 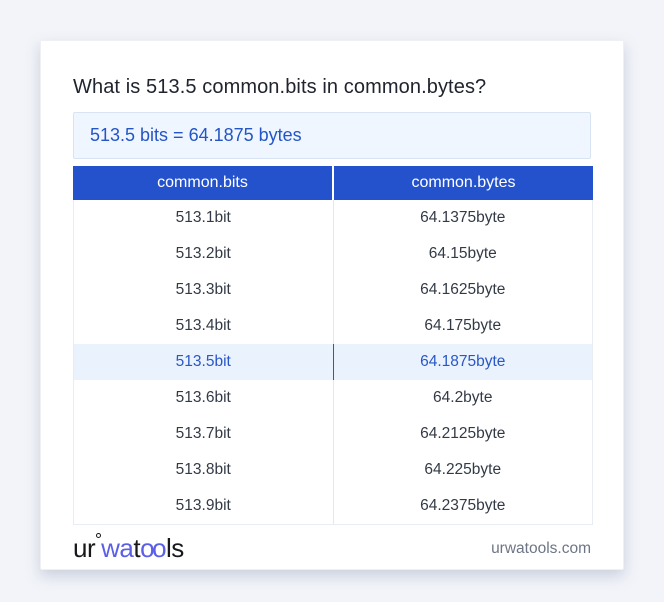 What do you see at coordinates (463, 433) in the screenshot?
I see `bytes-value: 64.2125byte` at bounding box center [463, 433].